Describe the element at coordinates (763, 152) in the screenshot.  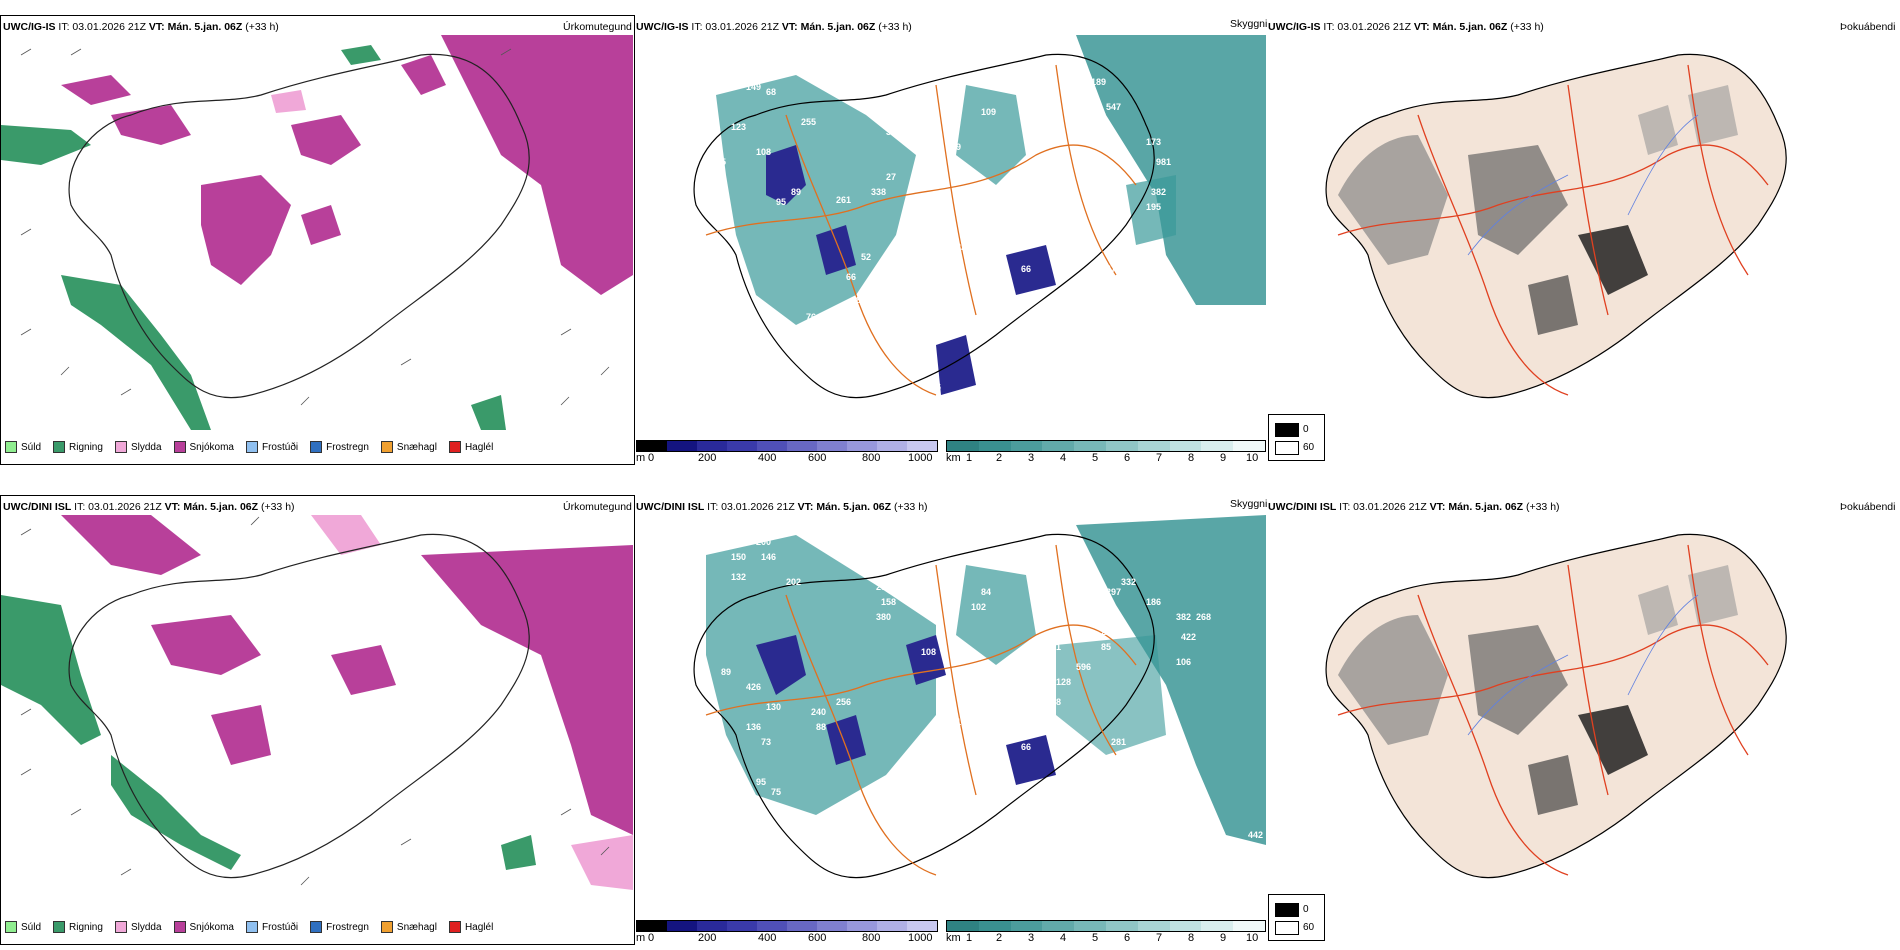
I see `svg-text: 108` at that location.